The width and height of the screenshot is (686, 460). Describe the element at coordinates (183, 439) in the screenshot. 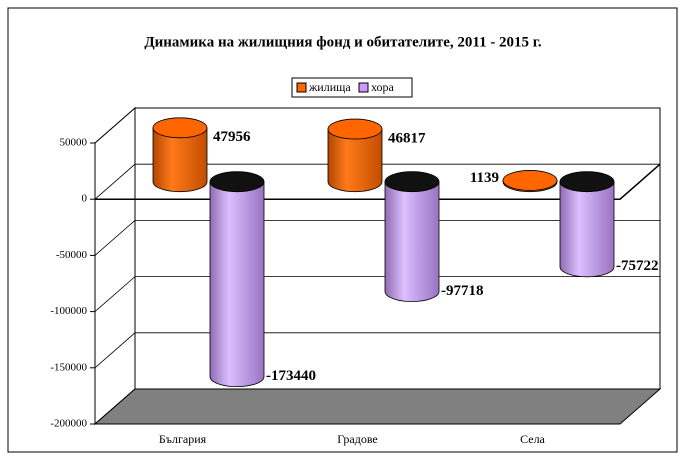

I see `x-tick-label: България` at that location.